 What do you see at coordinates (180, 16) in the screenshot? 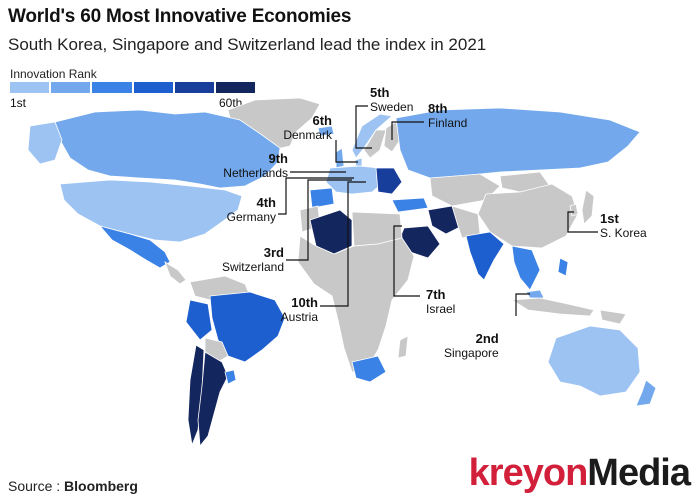
I see `chart-title: World's 60 Most Innovative Economies` at bounding box center [180, 16].